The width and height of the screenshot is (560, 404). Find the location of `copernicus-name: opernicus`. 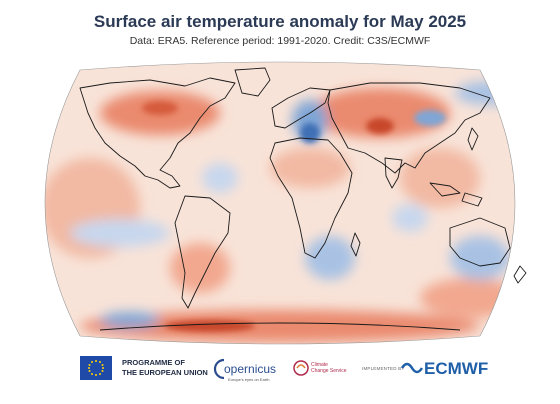

copernicus-name: opernicus is located at coordinates (250, 369).